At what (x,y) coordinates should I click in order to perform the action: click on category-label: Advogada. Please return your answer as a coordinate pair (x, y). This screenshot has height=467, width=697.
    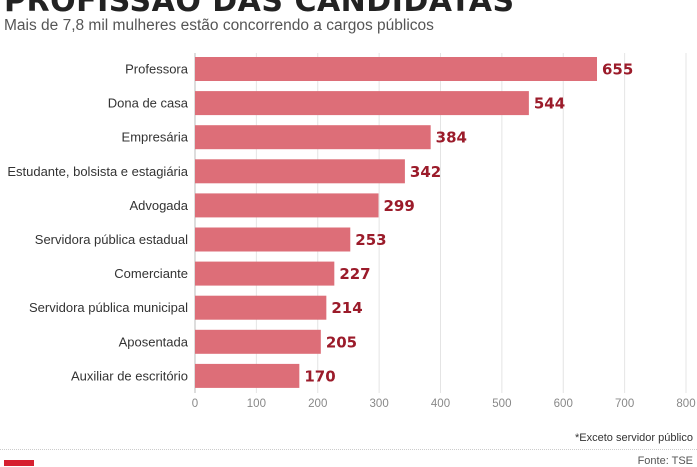
    Looking at the image, I should click on (158, 205).